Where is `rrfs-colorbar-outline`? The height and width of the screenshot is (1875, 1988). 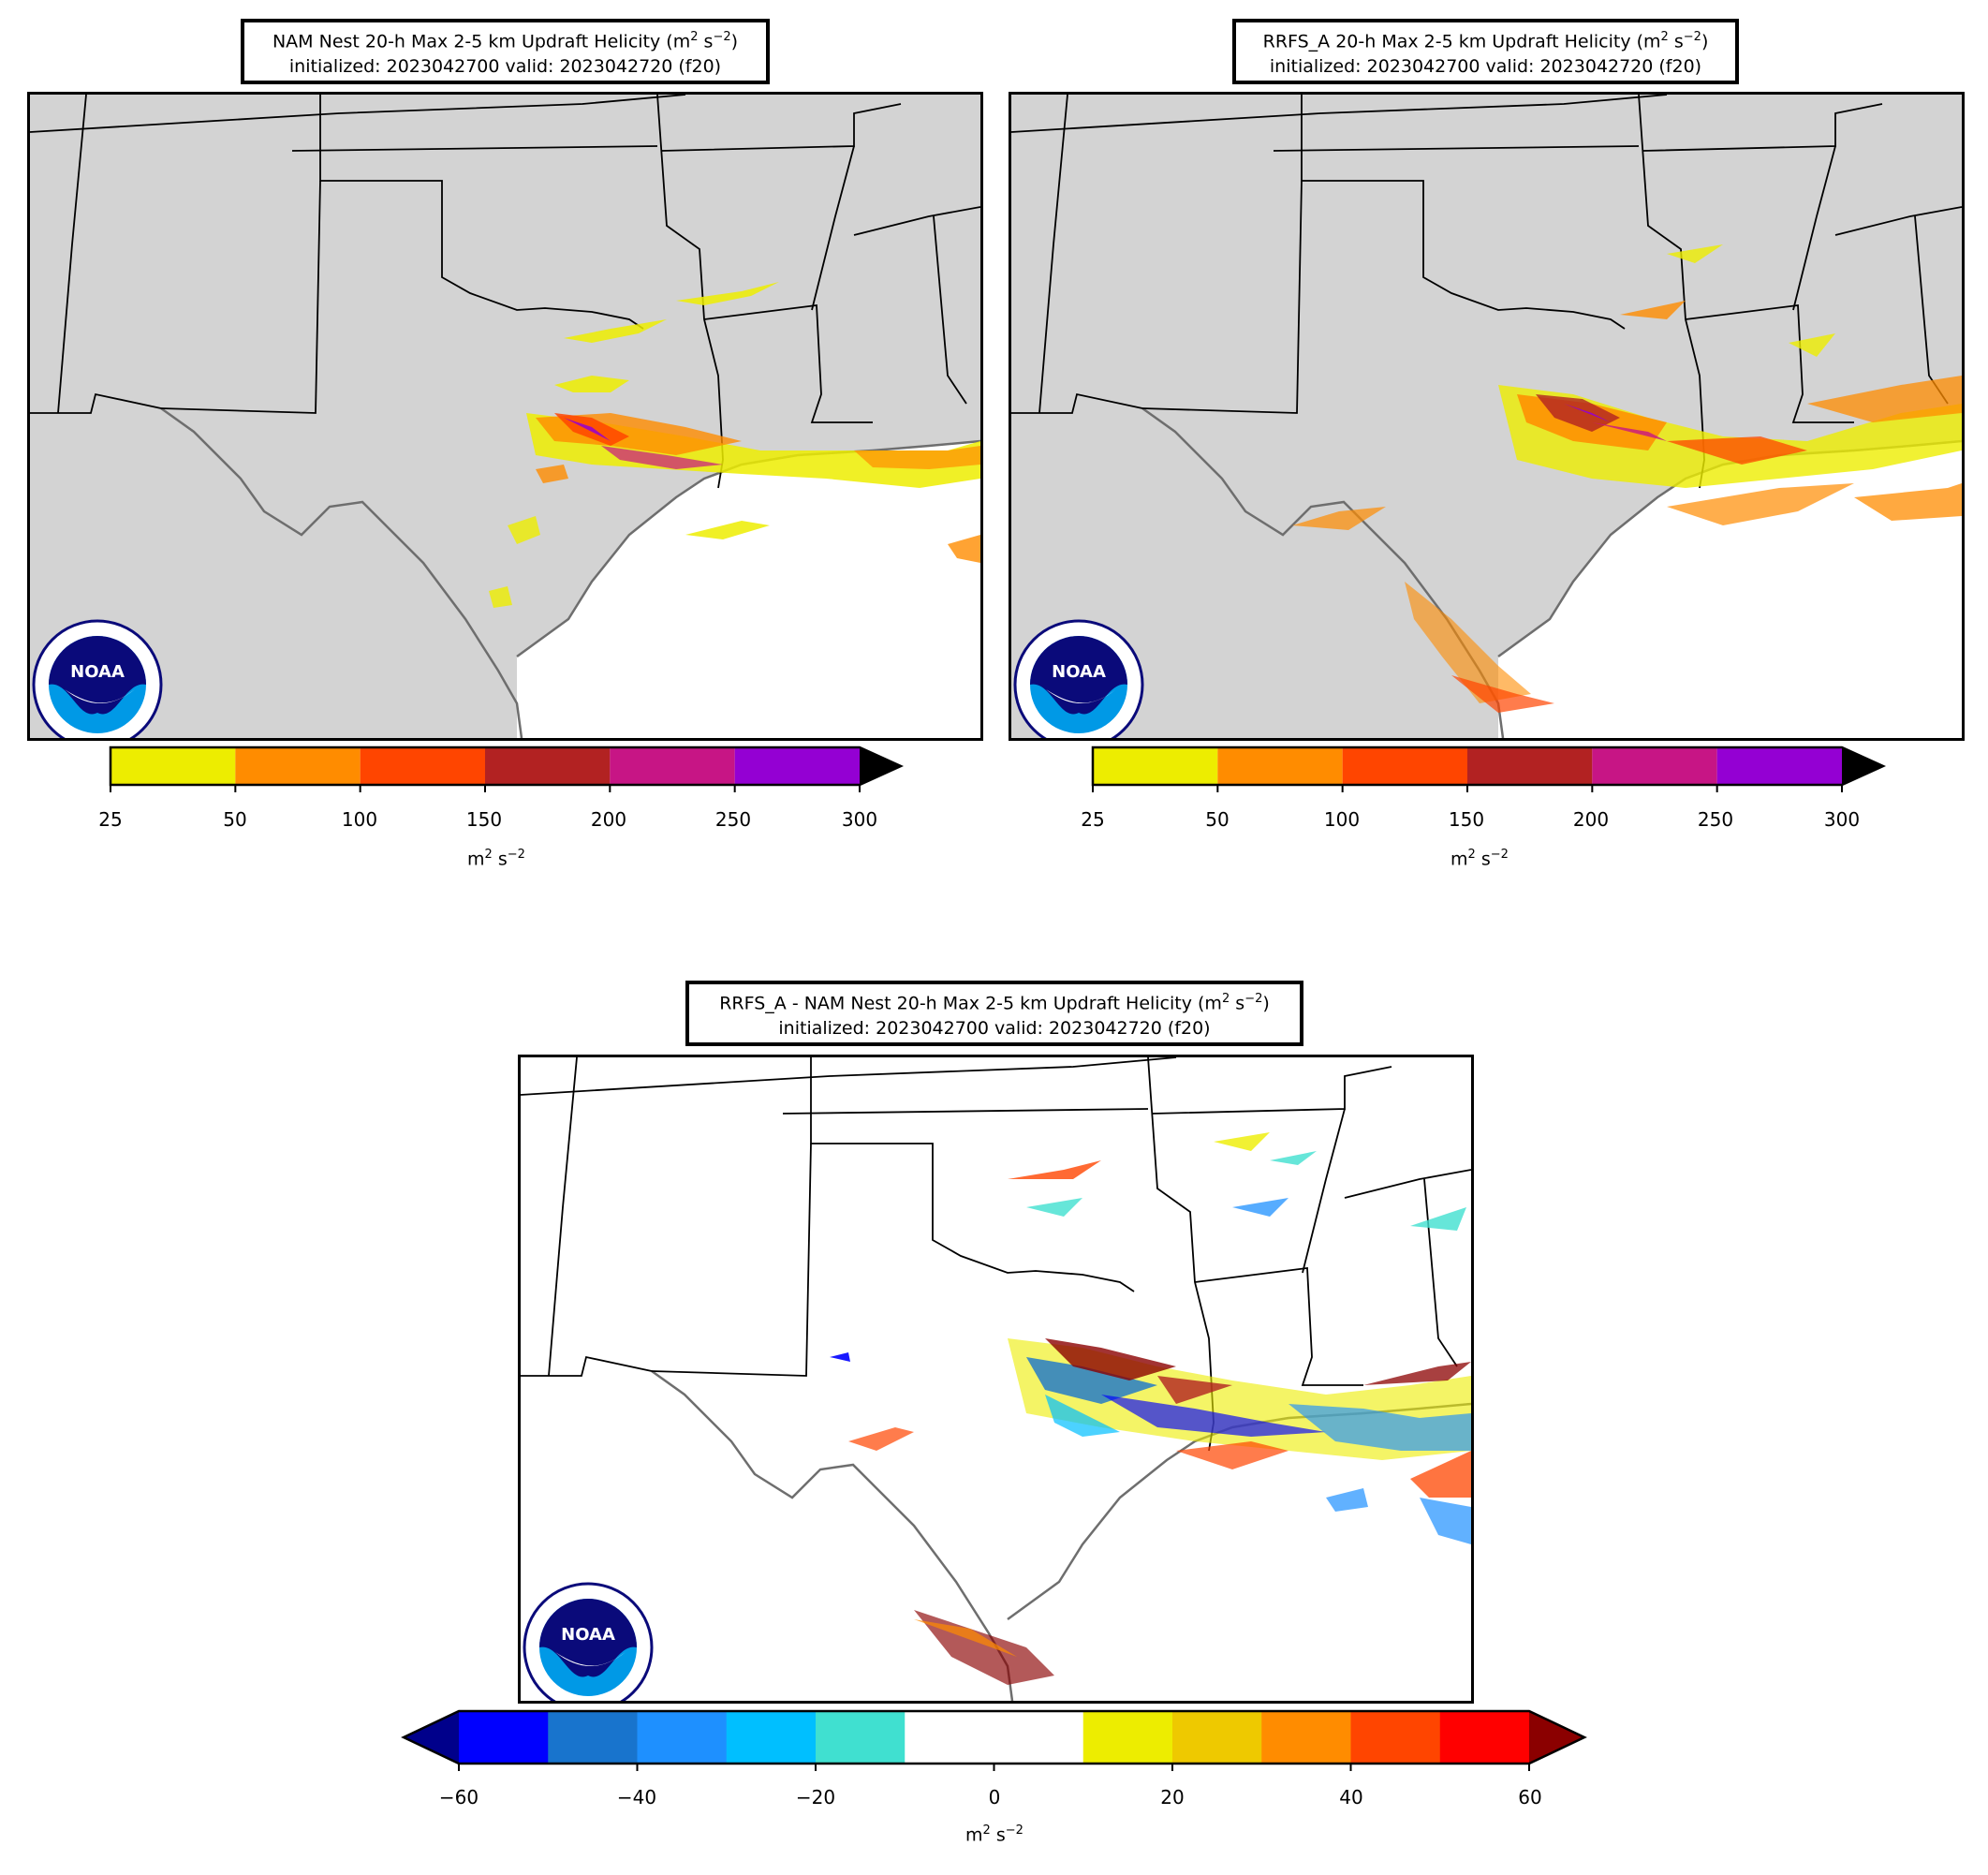
rrfs-colorbar-outline is located at coordinates (1489, 767).